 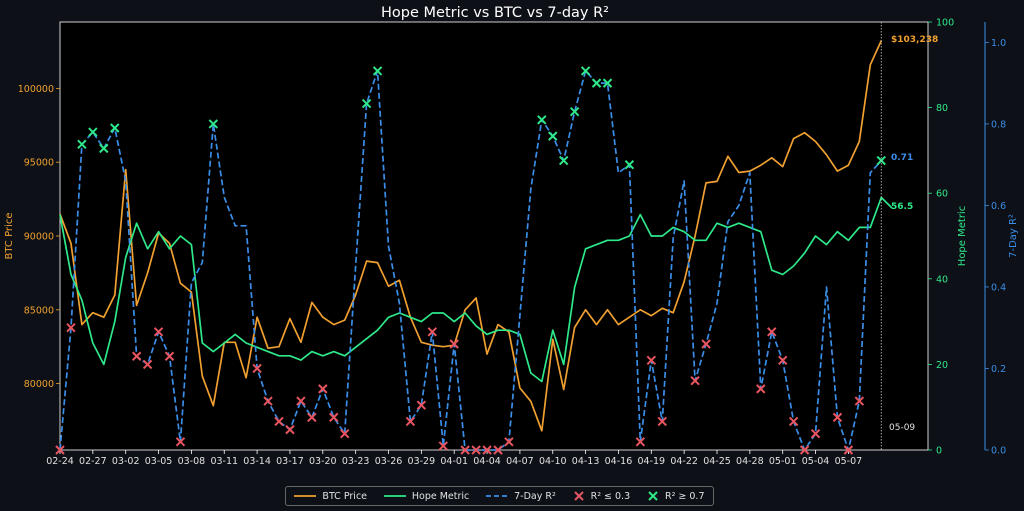 What do you see at coordinates (998, 451) in the screenshot?
I see `r2-tick-label: 0.0` at bounding box center [998, 451].